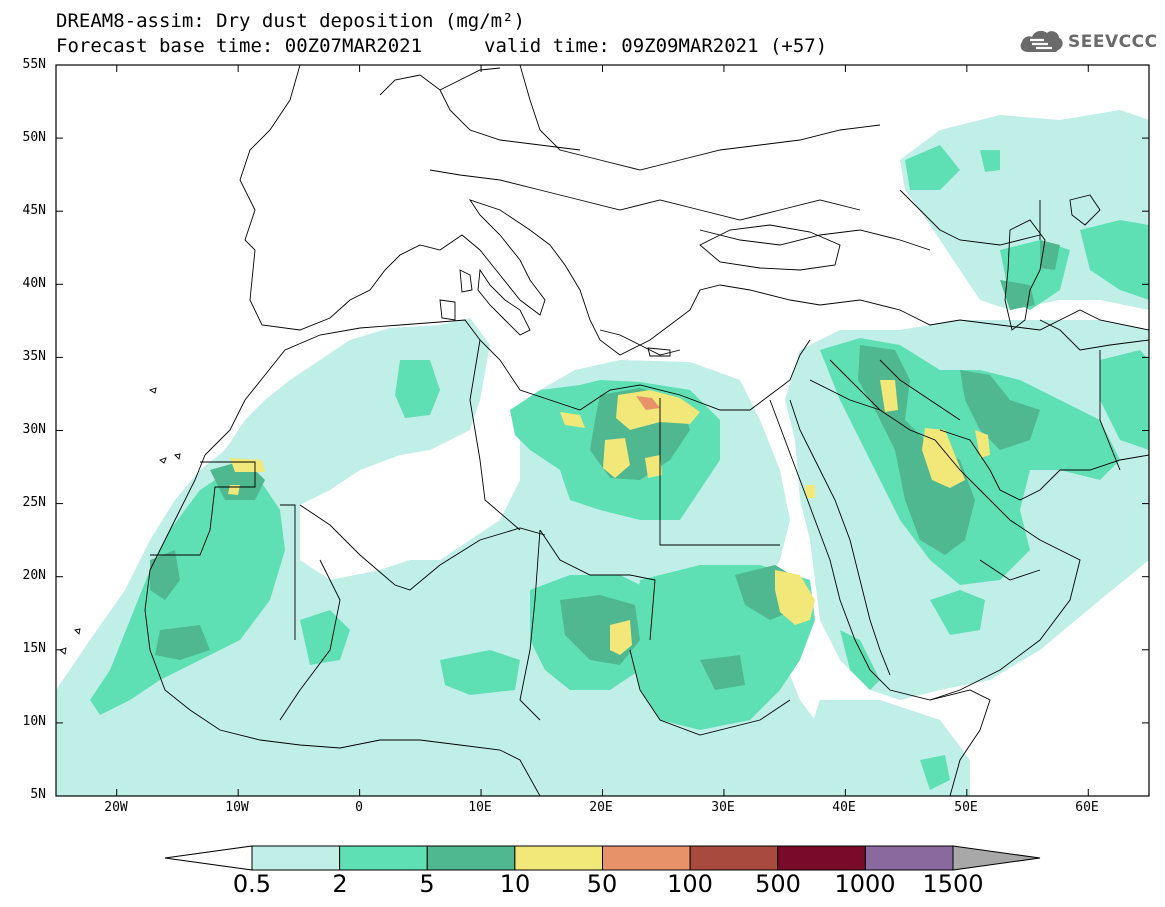  I want to click on seevccc-logo: SEEVCCC, so click(1087, 42).